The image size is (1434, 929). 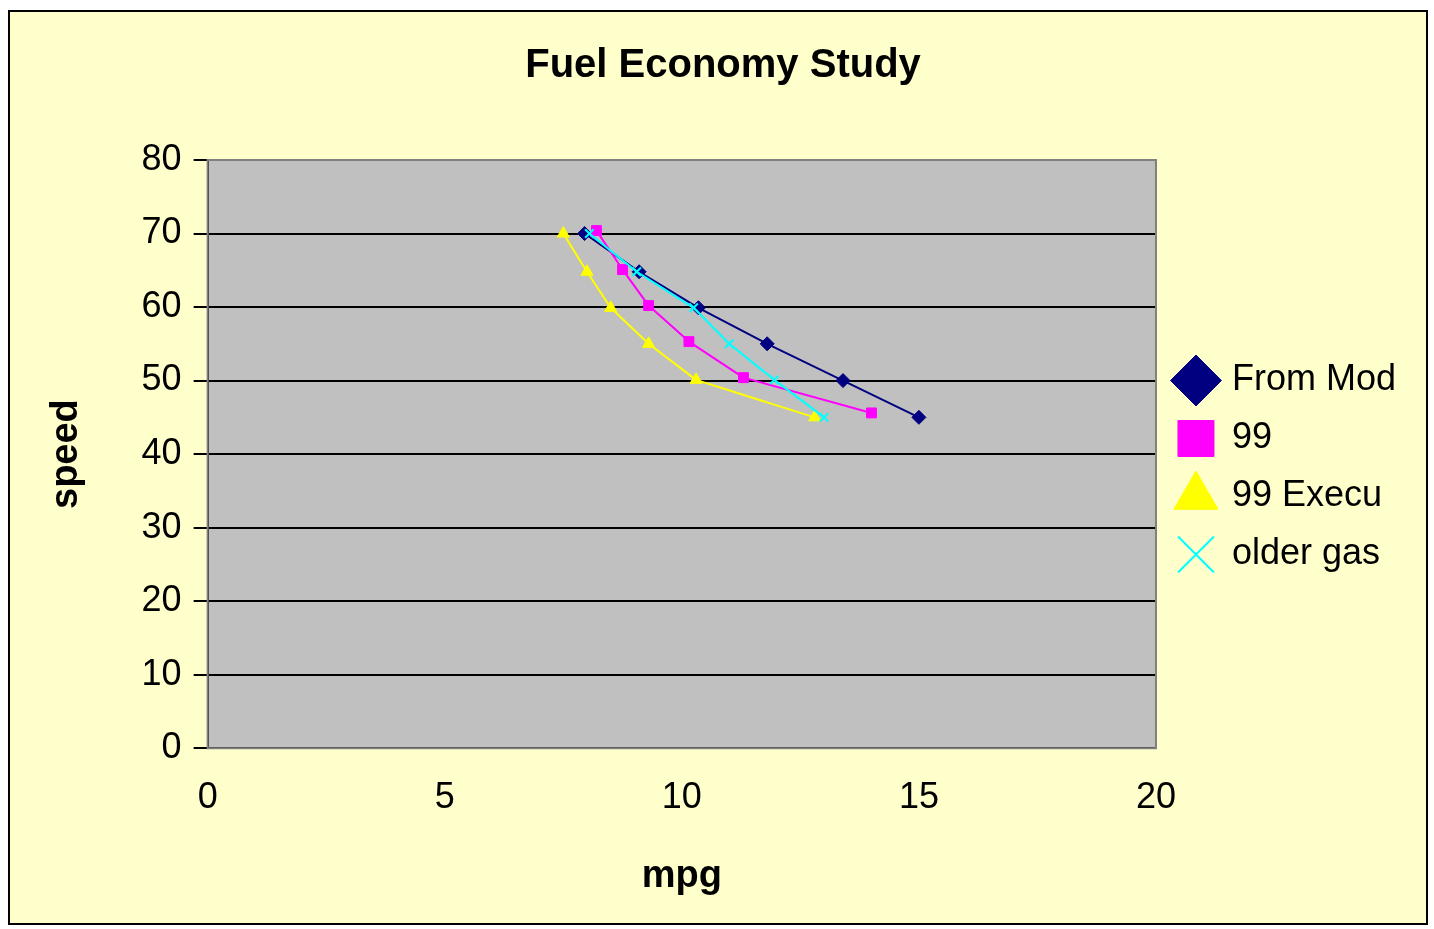 I want to click on legend-label: older gas, so click(x=1306, y=552).